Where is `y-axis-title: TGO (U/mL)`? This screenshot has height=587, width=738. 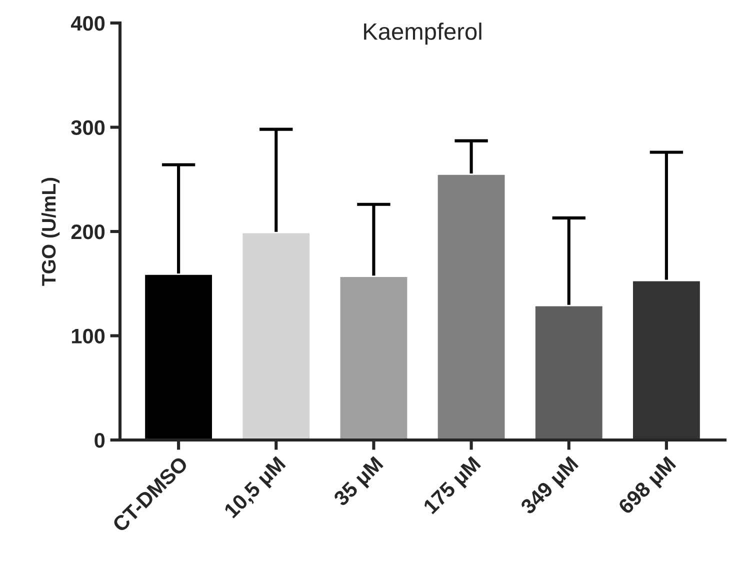 y-axis-title: TGO (U/mL) is located at coordinates (50, 232).